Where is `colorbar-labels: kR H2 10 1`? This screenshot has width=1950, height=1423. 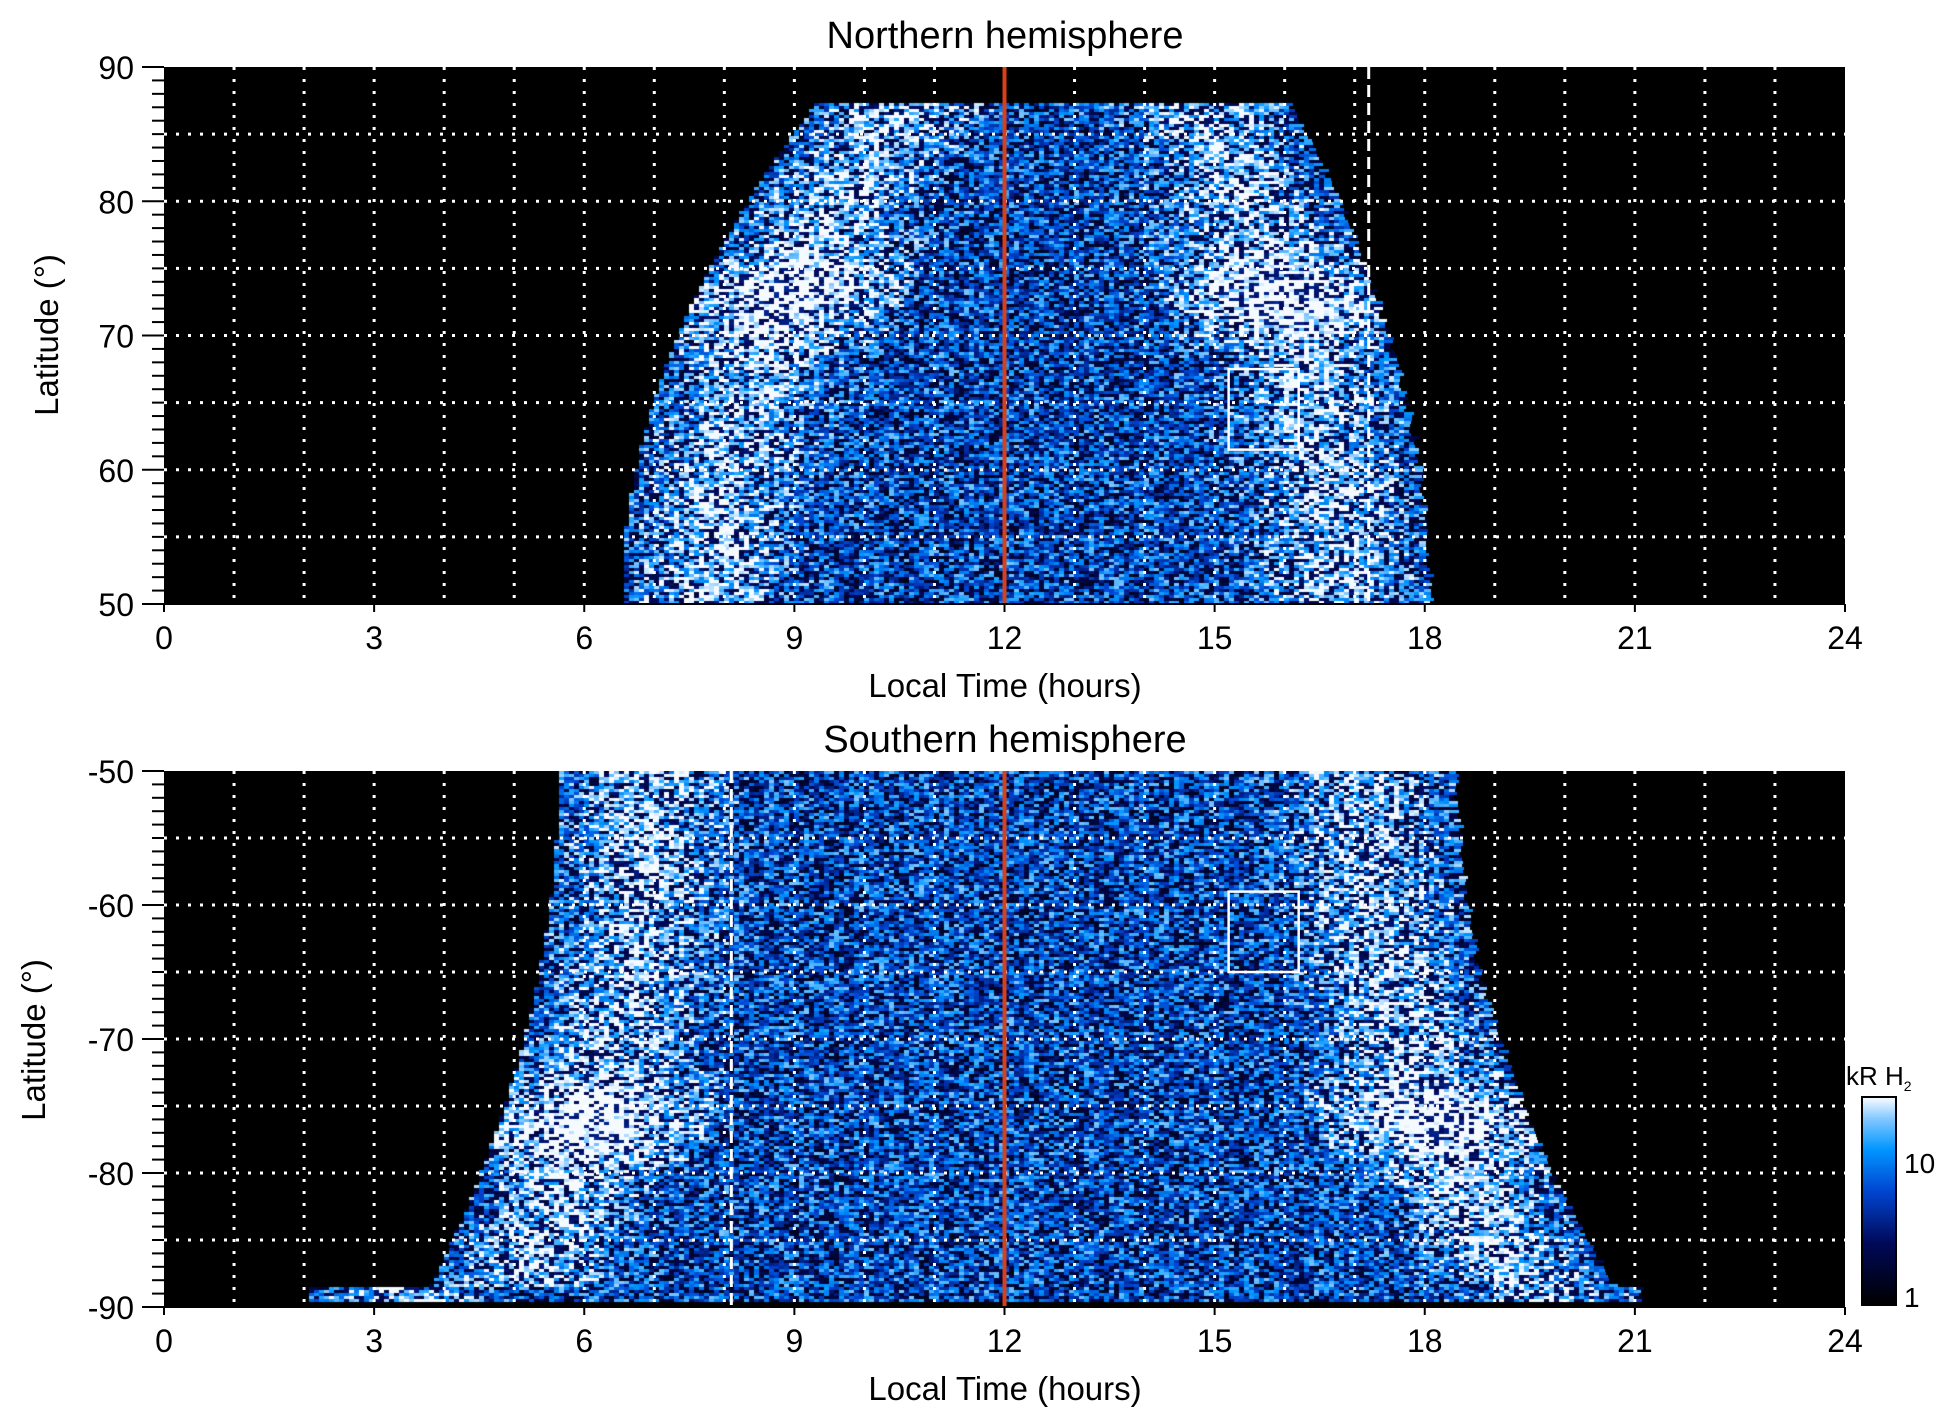 colorbar-labels: kR H2 10 1 is located at coordinates (1890, 1187).